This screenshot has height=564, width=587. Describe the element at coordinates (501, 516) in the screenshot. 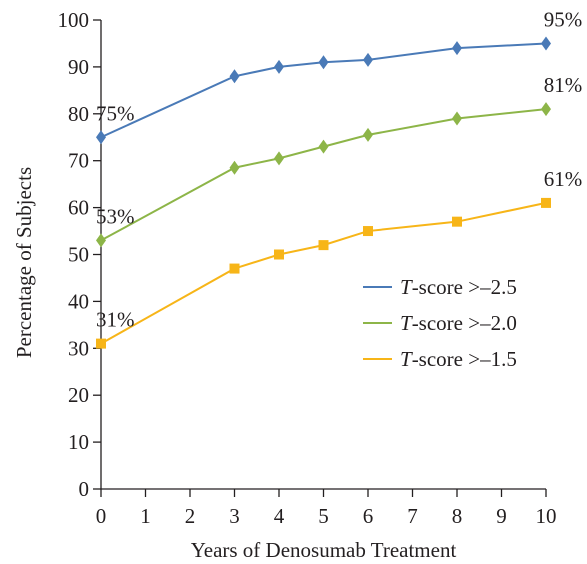

I see `x-tick-label: 9` at that location.